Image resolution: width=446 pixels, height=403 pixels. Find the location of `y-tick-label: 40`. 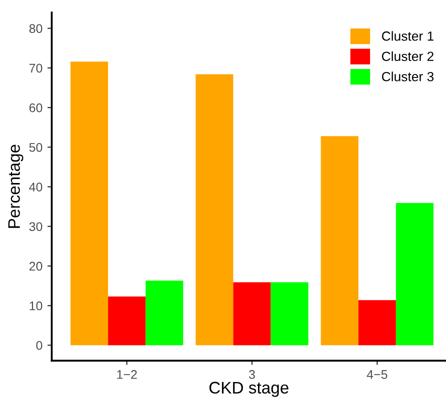

y-tick-label: 40 is located at coordinates (35, 187).